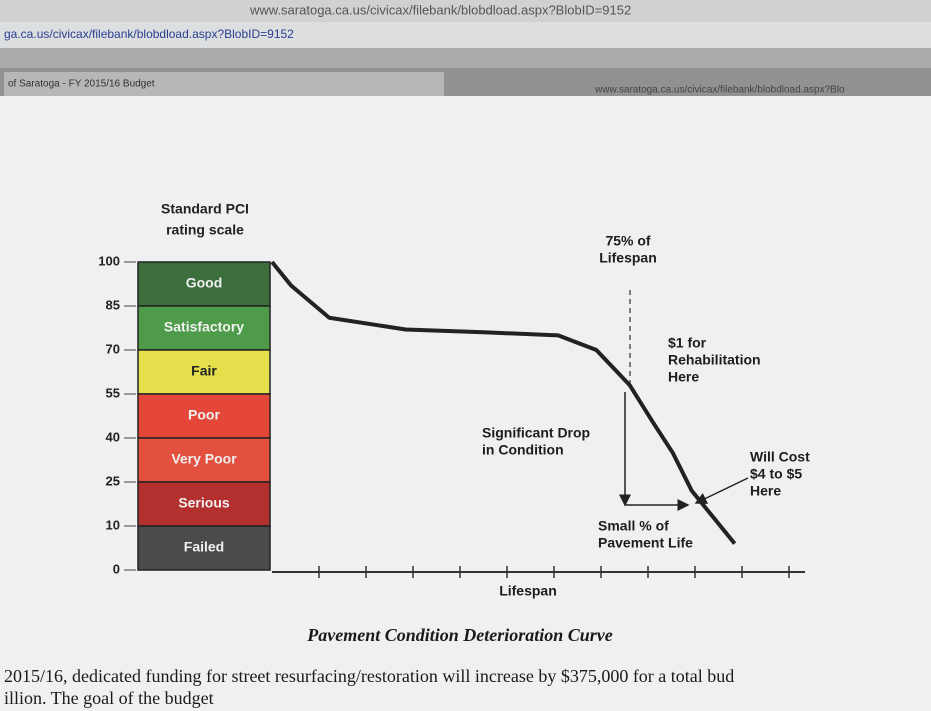 The image size is (931, 711). I want to click on tab-title: of Saratoga - FY 2015/16 Budget, so click(81, 84).